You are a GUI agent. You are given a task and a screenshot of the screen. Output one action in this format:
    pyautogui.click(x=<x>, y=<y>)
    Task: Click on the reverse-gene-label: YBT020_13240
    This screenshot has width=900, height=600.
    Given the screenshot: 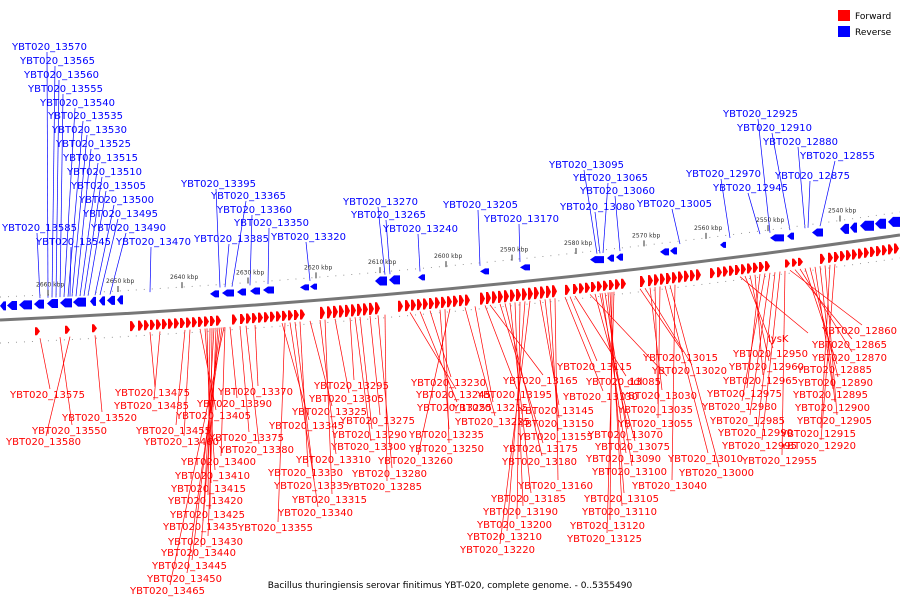 What is the action you would take?
    pyautogui.click(x=420, y=229)
    